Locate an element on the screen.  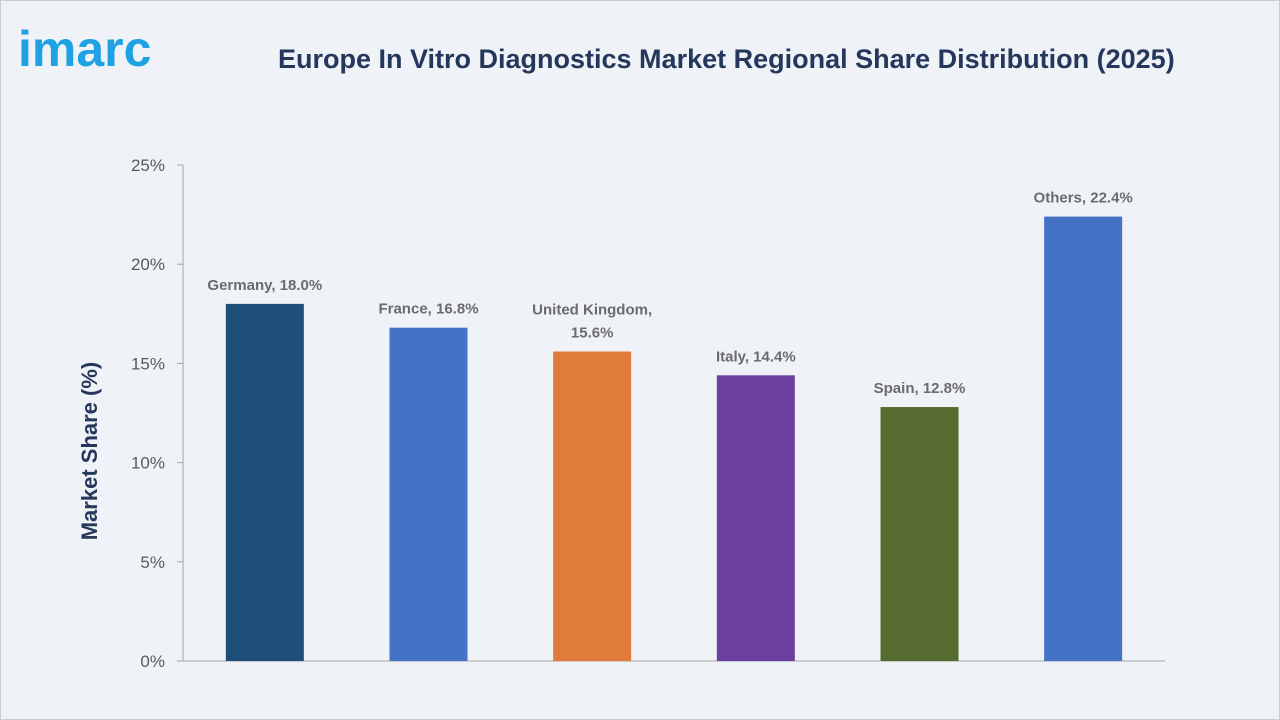
bar-germany is located at coordinates (264, 482).